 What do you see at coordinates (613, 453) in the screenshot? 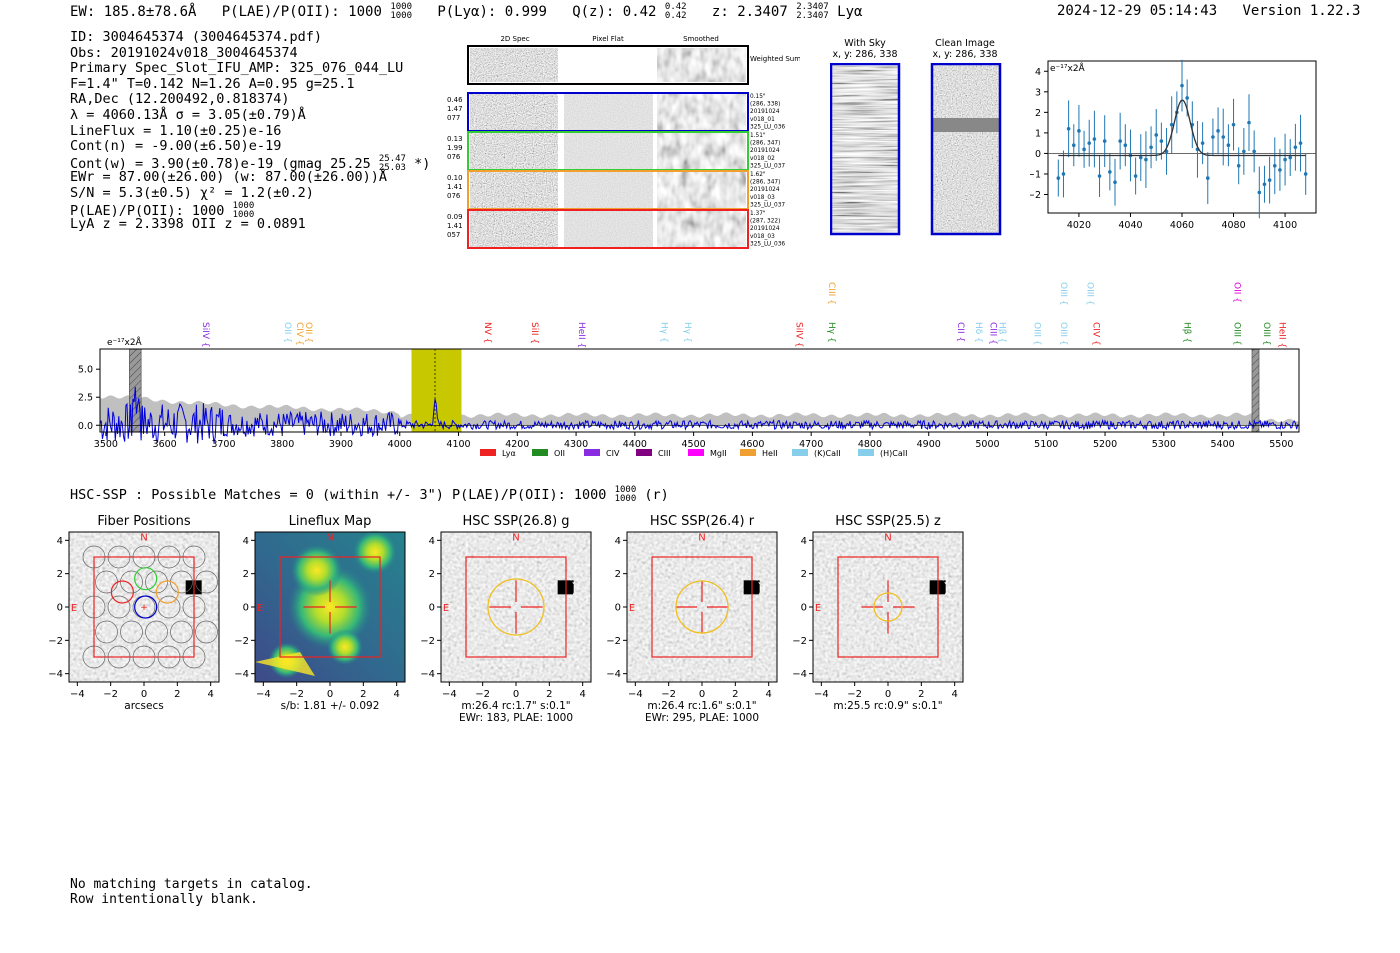
I see `legend-label: CIV` at bounding box center [613, 453].